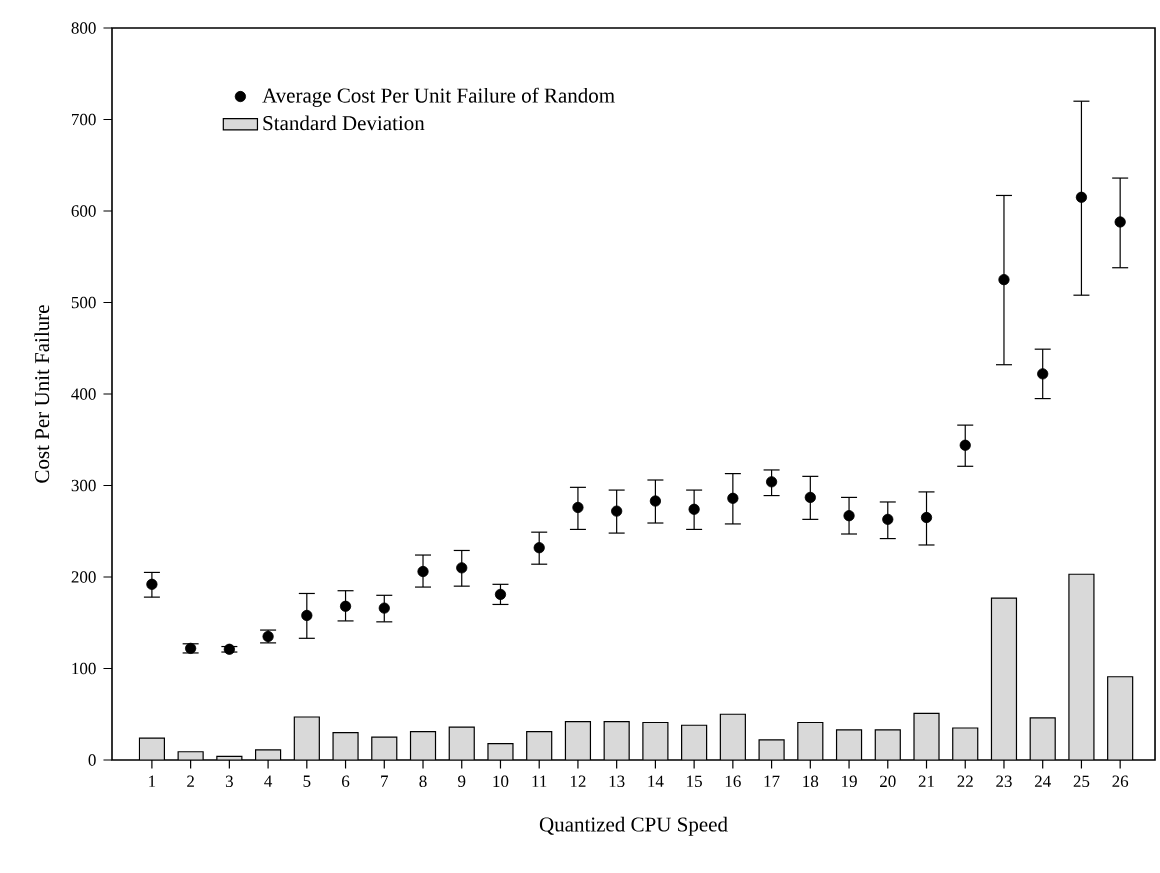  I want to click on x-tick-label: 3, so click(229, 781).